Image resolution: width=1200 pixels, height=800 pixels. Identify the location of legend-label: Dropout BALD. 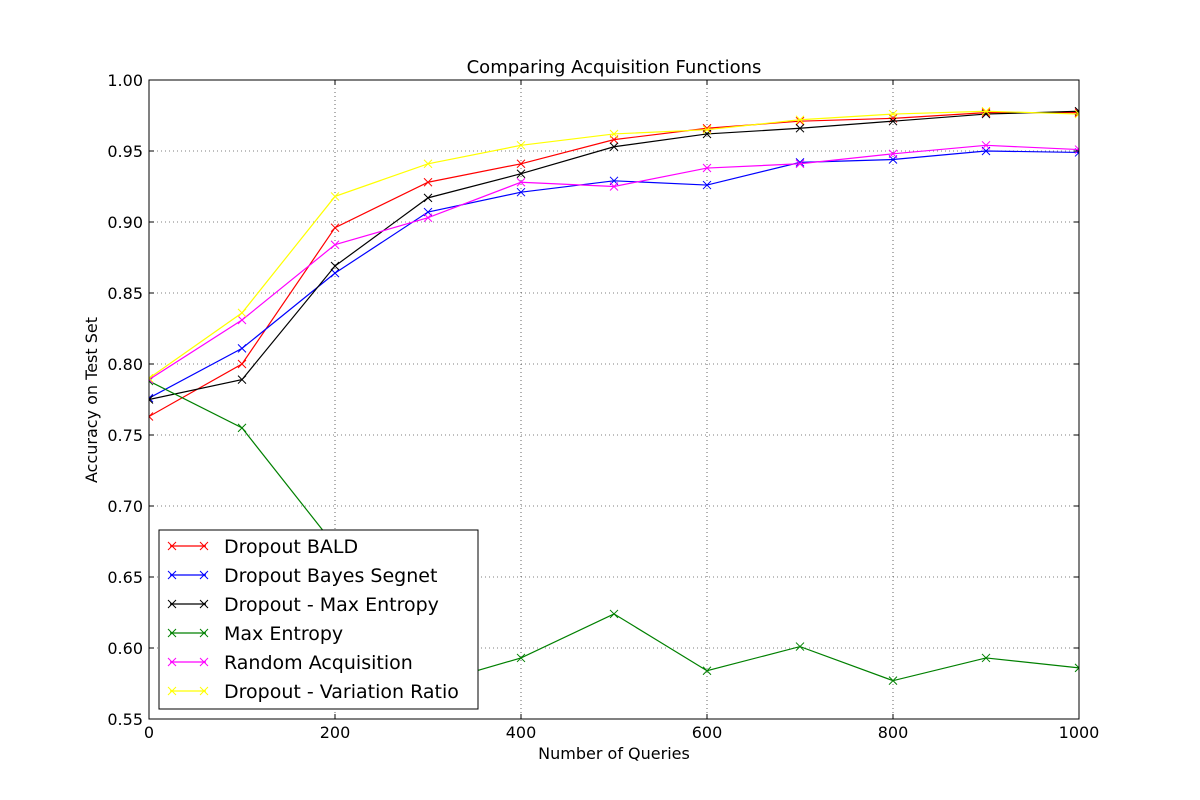
(291, 547).